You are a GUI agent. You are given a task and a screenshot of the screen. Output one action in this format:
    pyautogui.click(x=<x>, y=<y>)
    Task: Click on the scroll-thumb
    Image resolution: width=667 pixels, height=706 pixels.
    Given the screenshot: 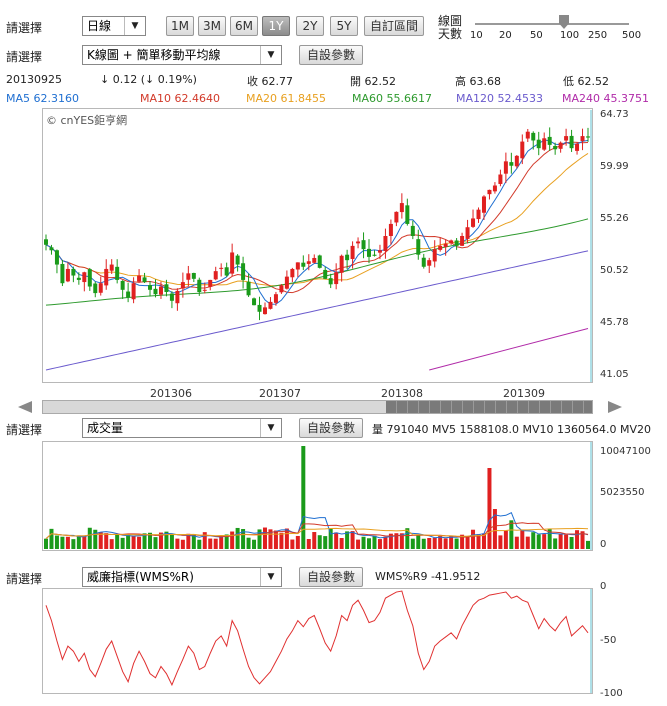 What is the action you would take?
    pyautogui.click(x=489, y=407)
    